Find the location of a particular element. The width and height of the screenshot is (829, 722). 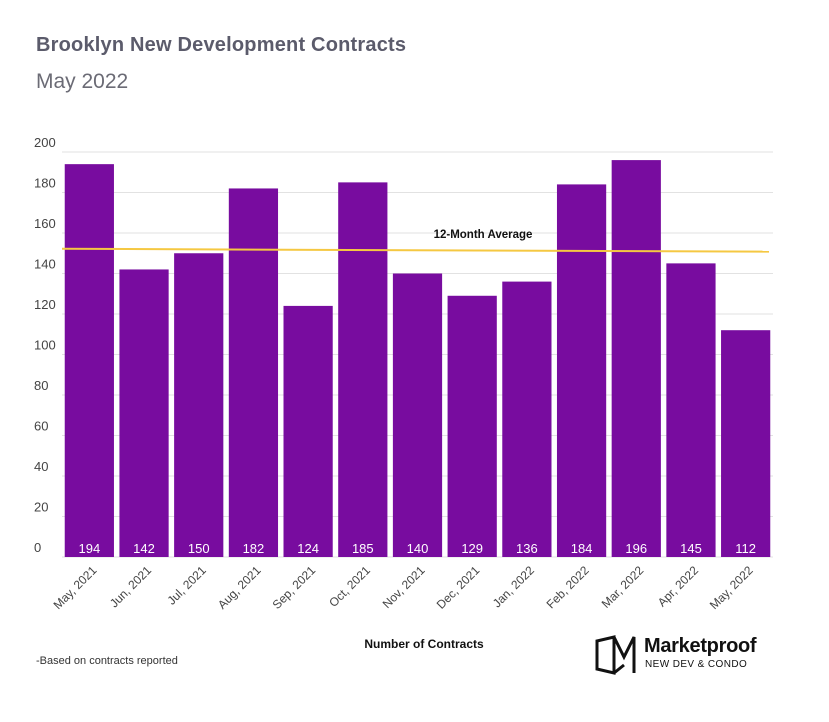

average-line-label: 12-Month Average is located at coordinates (483, 235).